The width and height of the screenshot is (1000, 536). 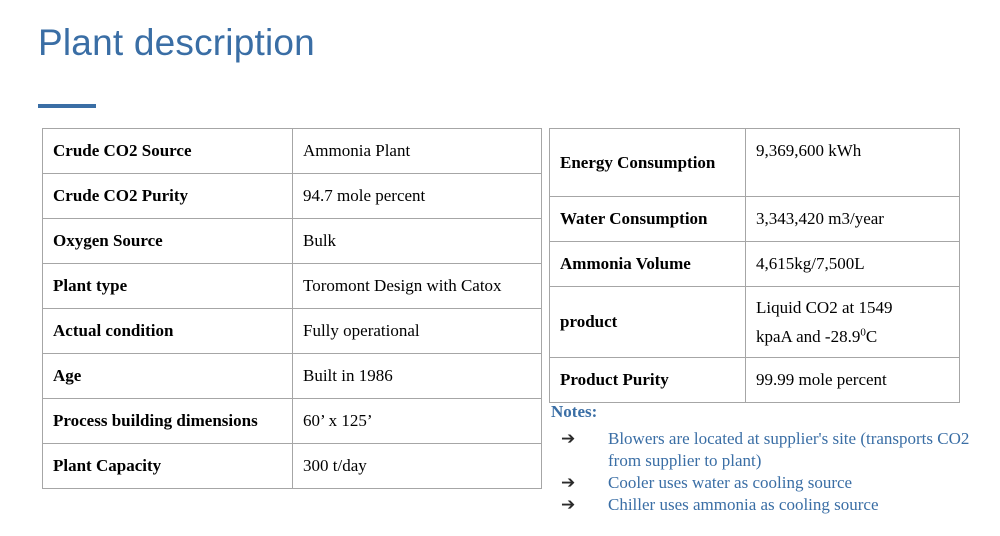 What do you see at coordinates (852, 264) in the screenshot?
I see `row-value: 4,615kg/7,500L` at bounding box center [852, 264].